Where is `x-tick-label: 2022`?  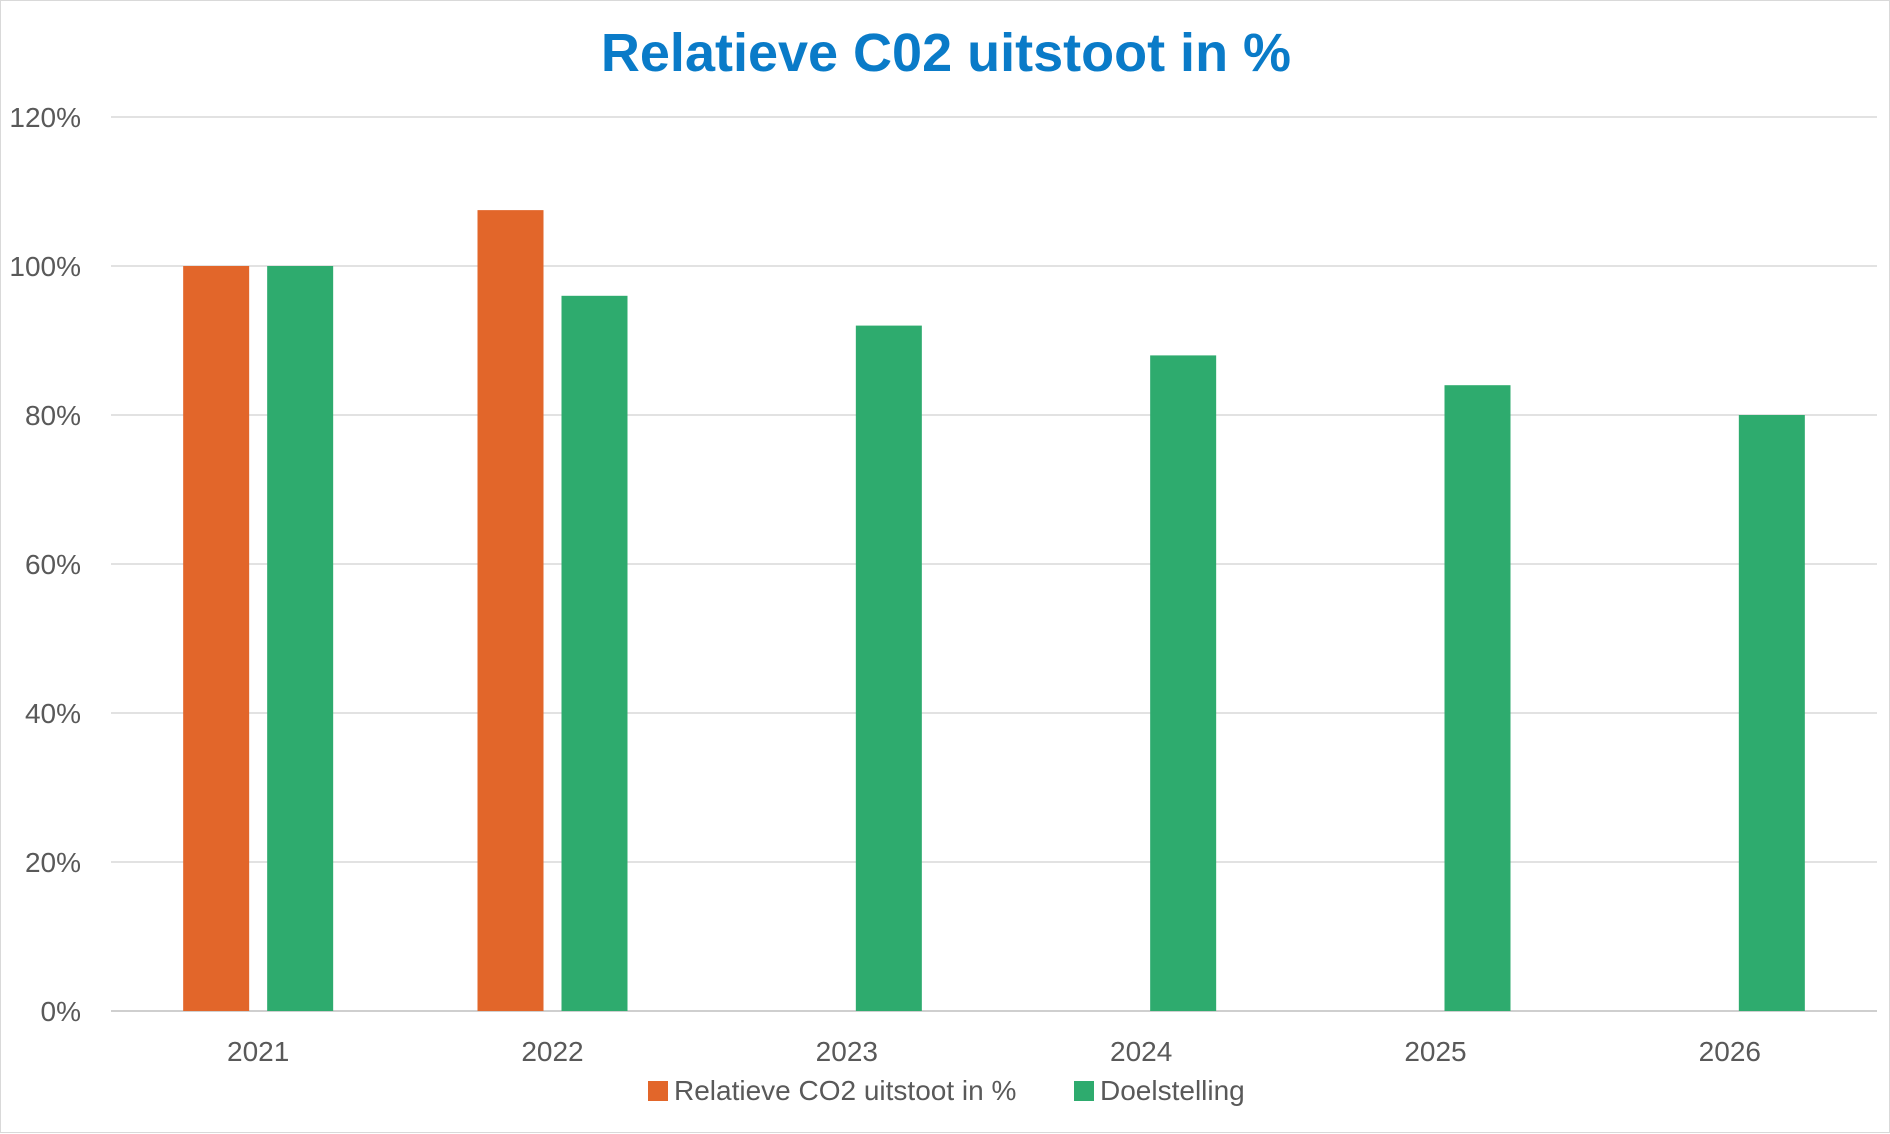 x-tick-label: 2022 is located at coordinates (552, 1051).